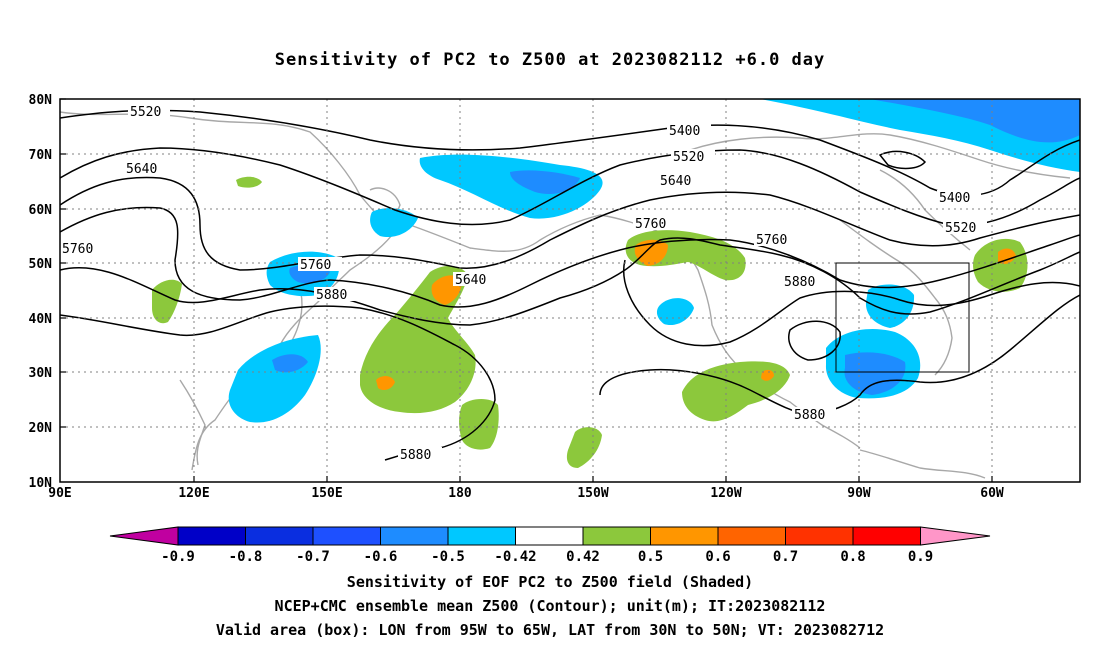  I want to click on colorbar-label: 0.9, so click(920, 557).